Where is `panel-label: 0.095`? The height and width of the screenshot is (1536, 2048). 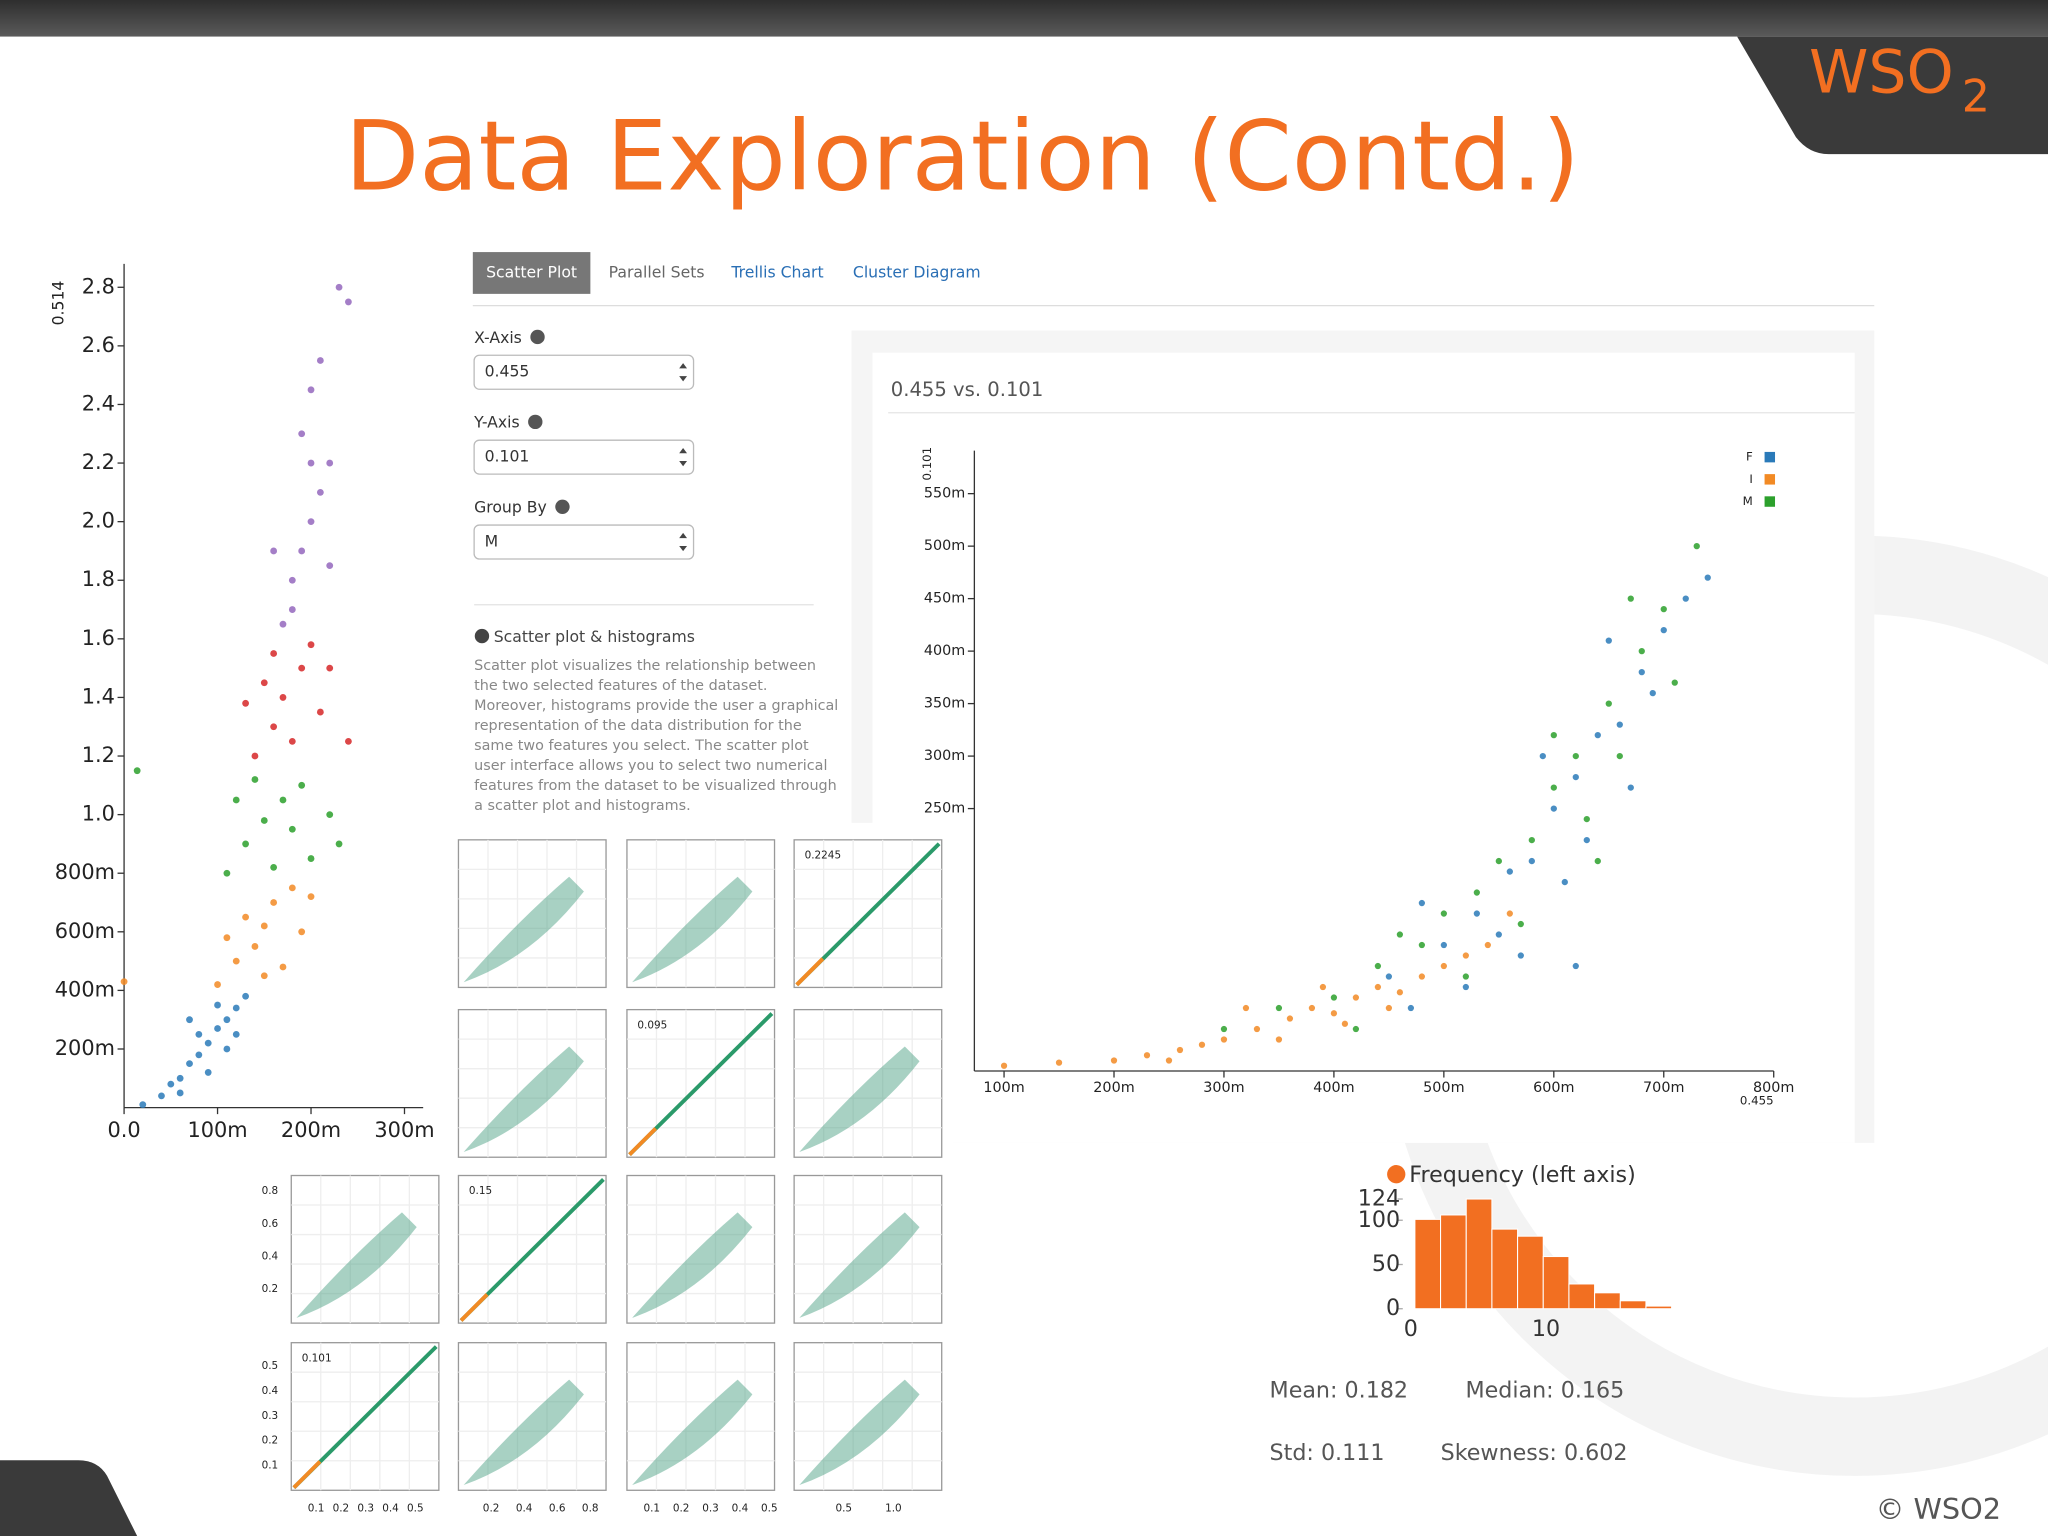 panel-label: 0.095 is located at coordinates (652, 1025).